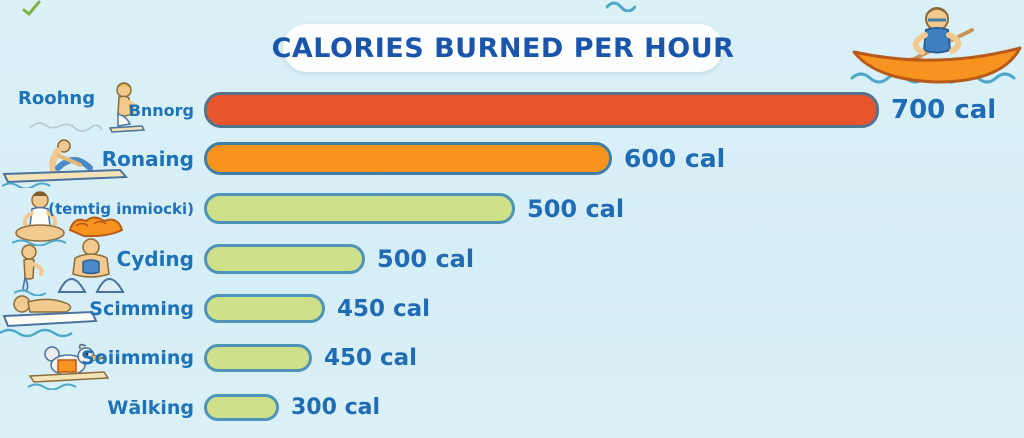 Image resolution: width=1024 pixels, height=438 pixels. What do you see at coordinates (675, 158) in the screenshot?
I see `calorie-value: 600 cal` at bounding box center [675, 158].